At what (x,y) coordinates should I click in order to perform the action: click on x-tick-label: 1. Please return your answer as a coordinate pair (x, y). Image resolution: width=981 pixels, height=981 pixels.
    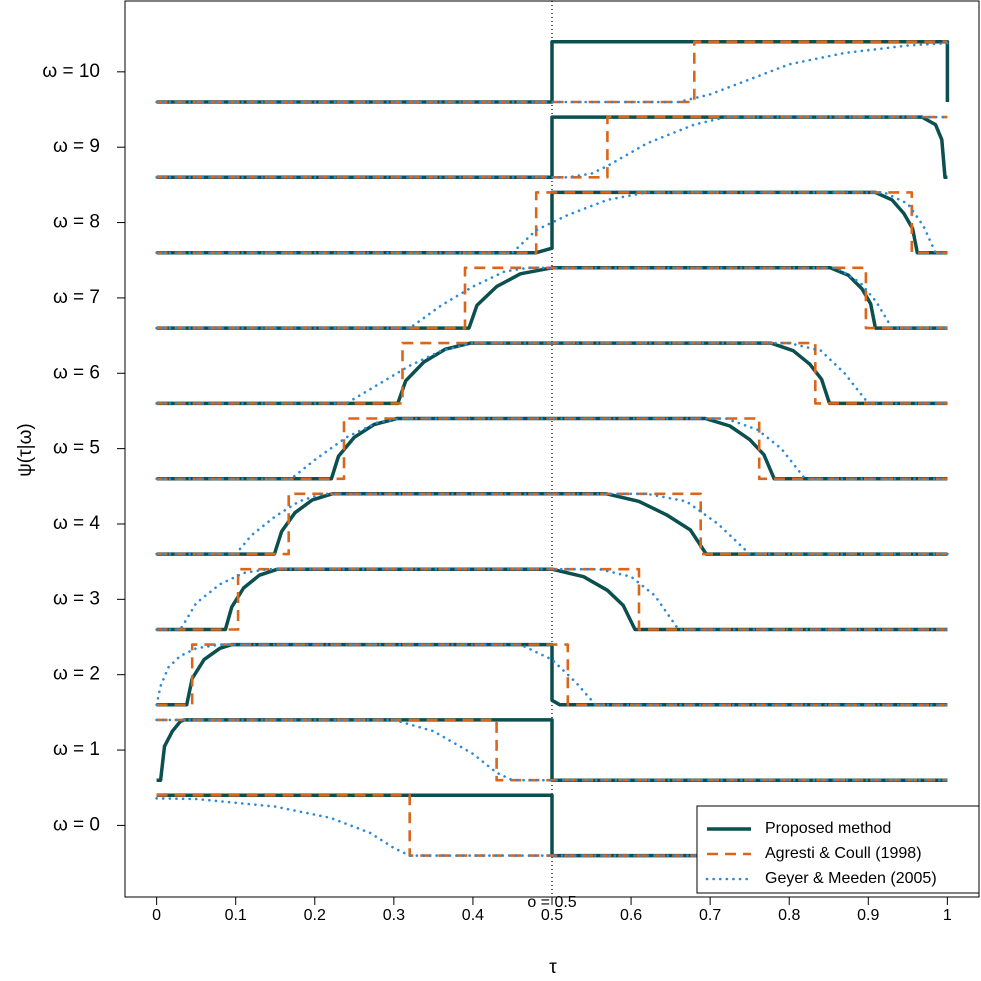
    Looking at the image, I should click on (947, 915).